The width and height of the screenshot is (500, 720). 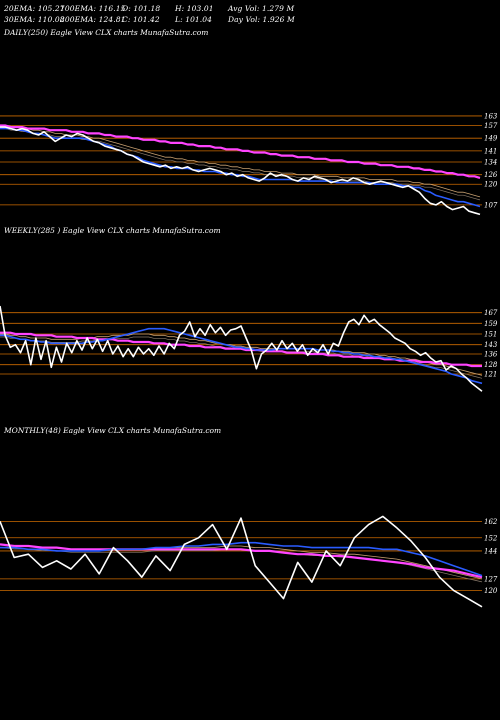 What do you see at coordinates (261, 19) in the screenshot?
I see `day-vol-label: Day Vol: 1.926 M` at bounding box center [261, 19].